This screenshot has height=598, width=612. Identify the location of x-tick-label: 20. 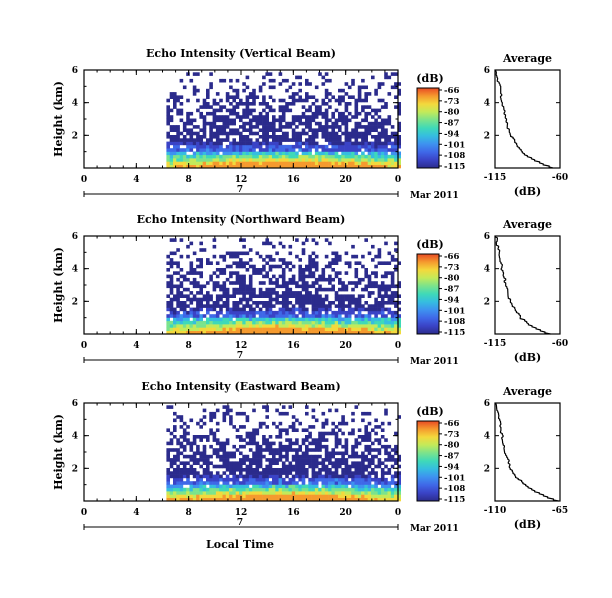
(345, 180).